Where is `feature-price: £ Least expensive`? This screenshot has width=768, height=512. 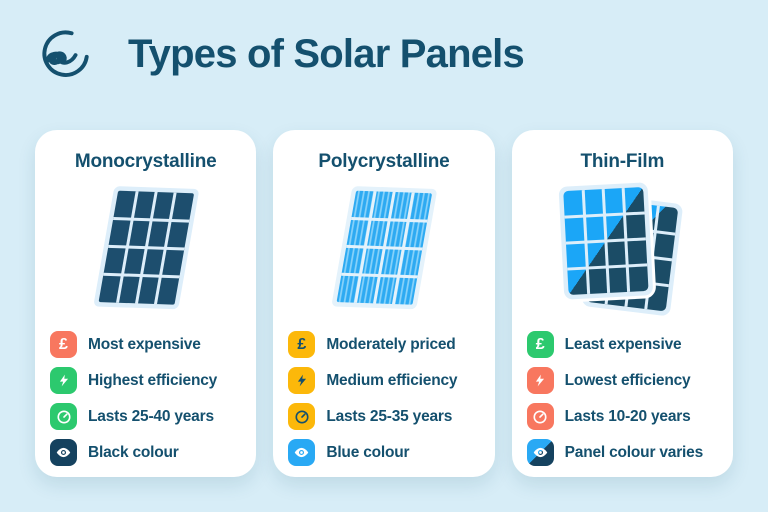 feature-price: £ Least expensive is located at coordinates (629, 344).